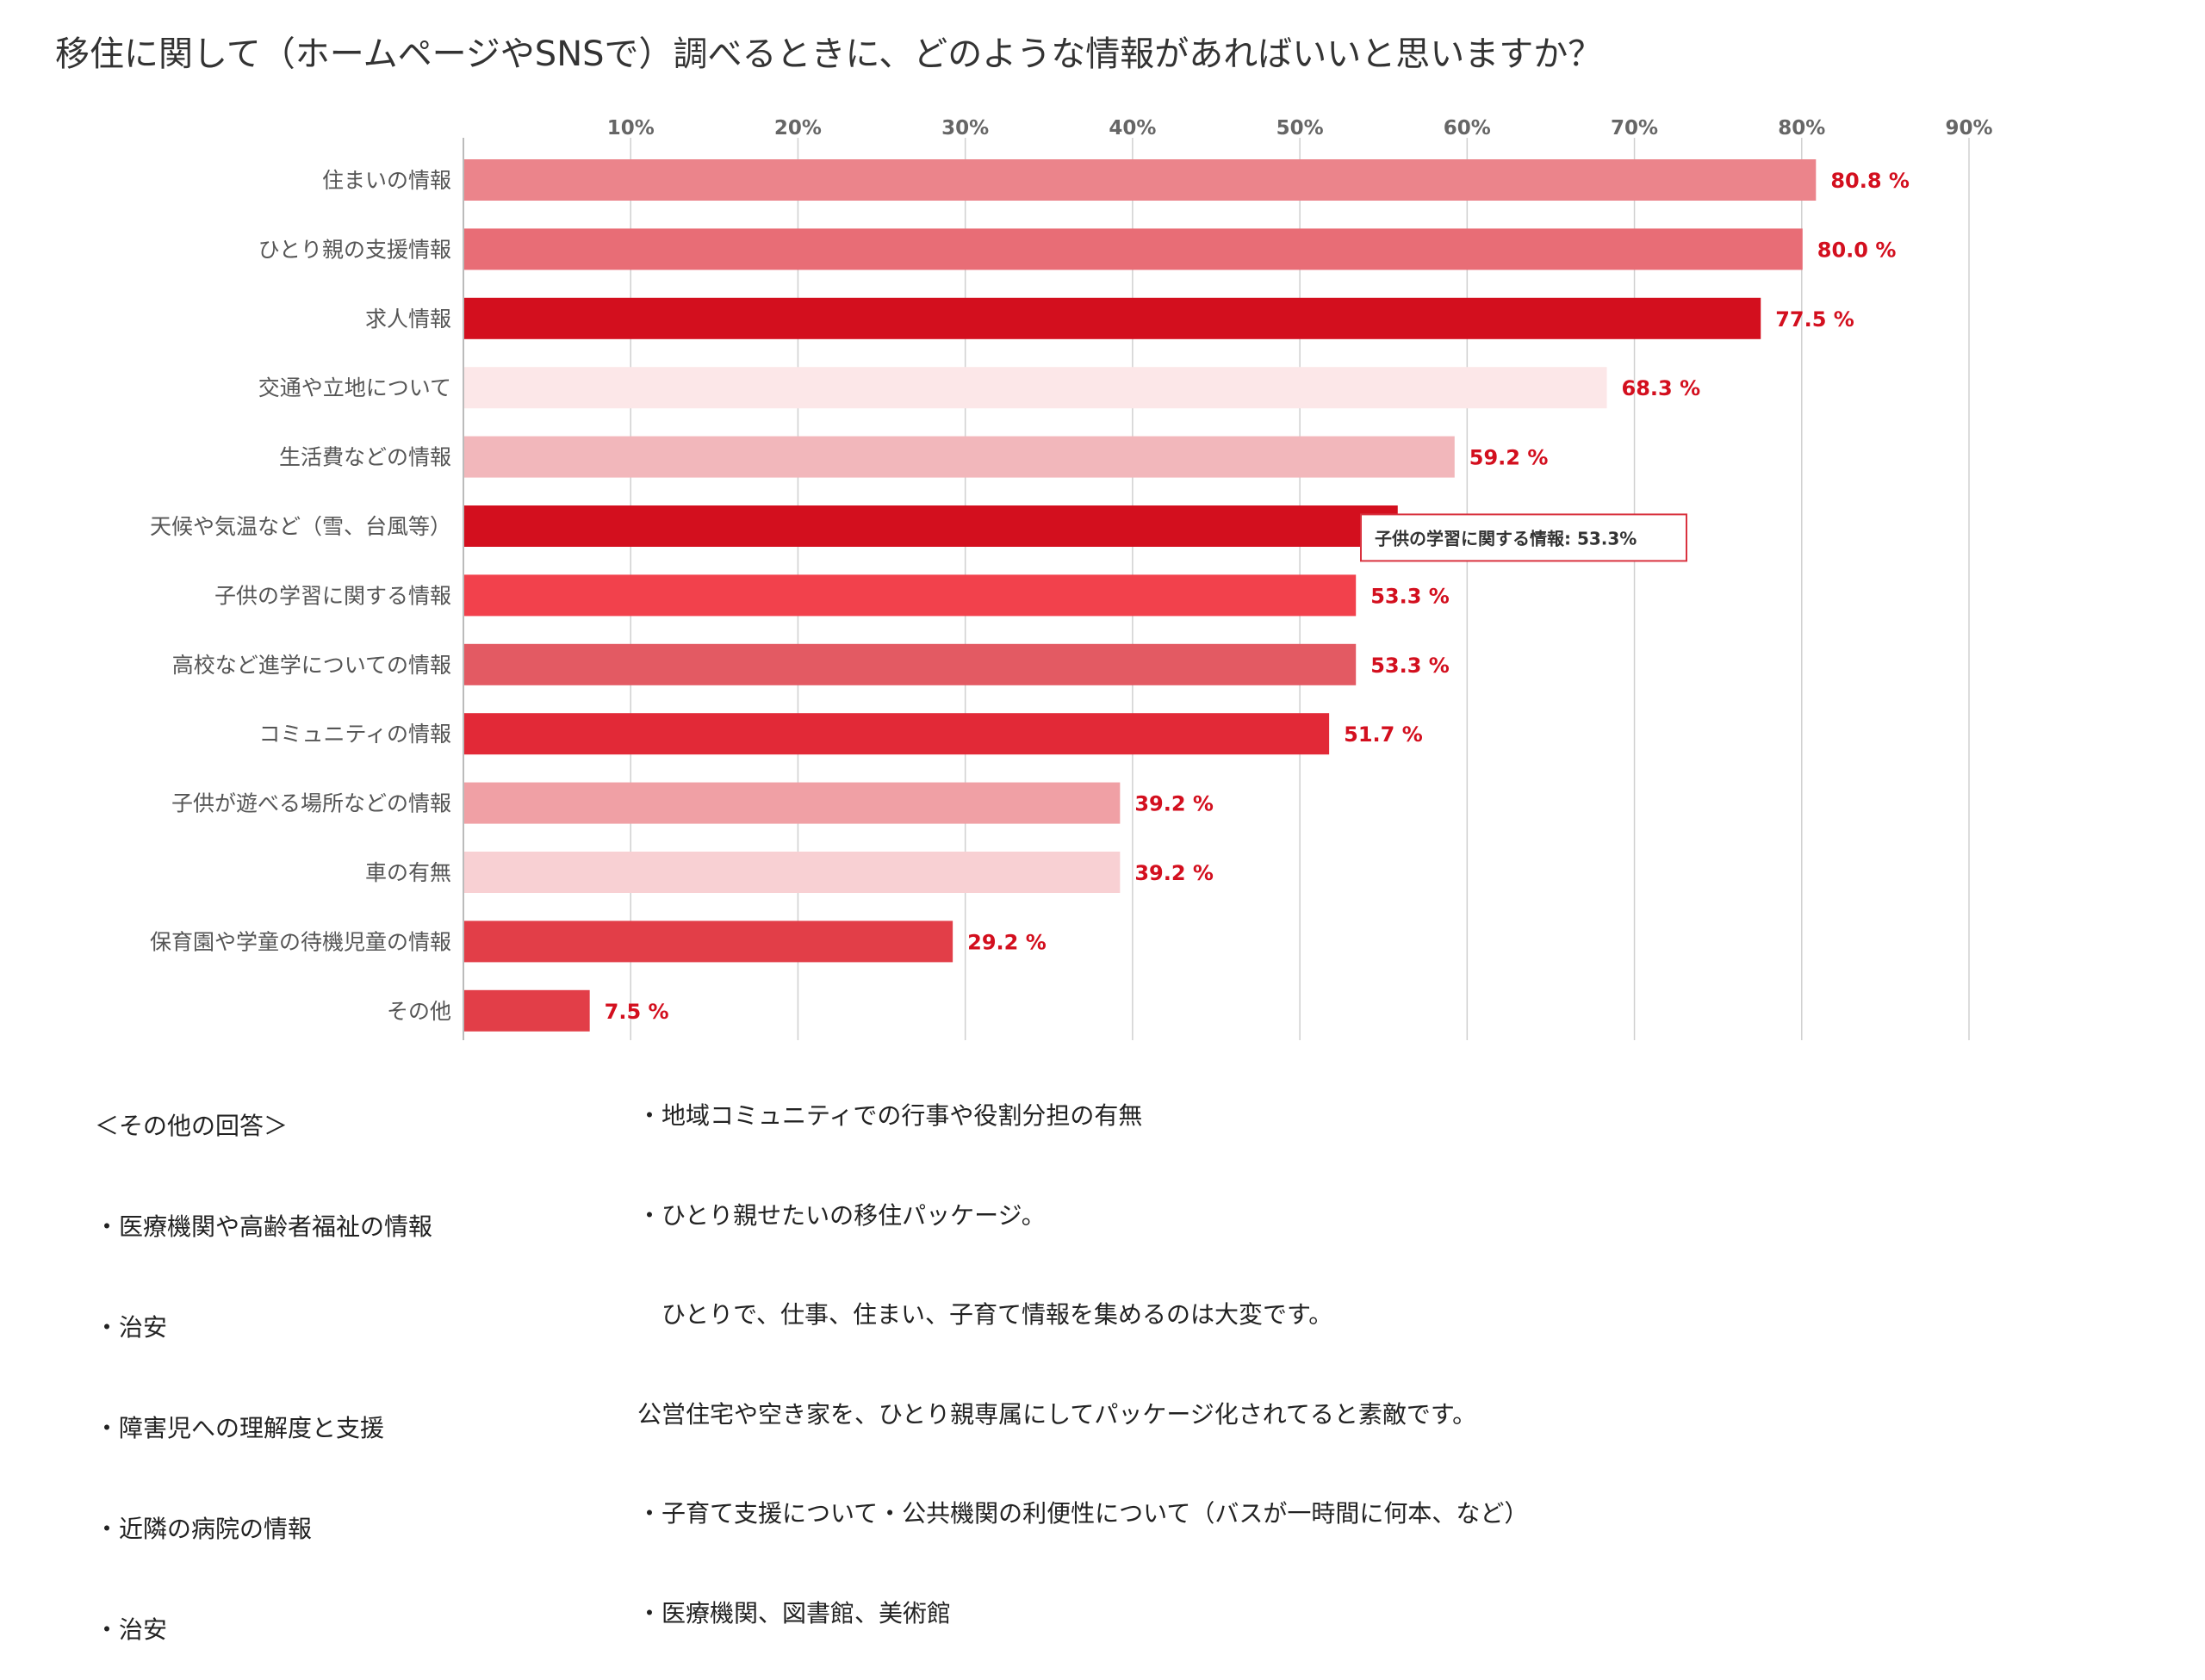 Image resolution: width=2205 pixels, height=1680 pixels. What do you see at coordinates (264, 1227) in the screenshot?
I see `note-item: ・医療機関や高齢者福祉の情報` at bounding box center [264, 1227].